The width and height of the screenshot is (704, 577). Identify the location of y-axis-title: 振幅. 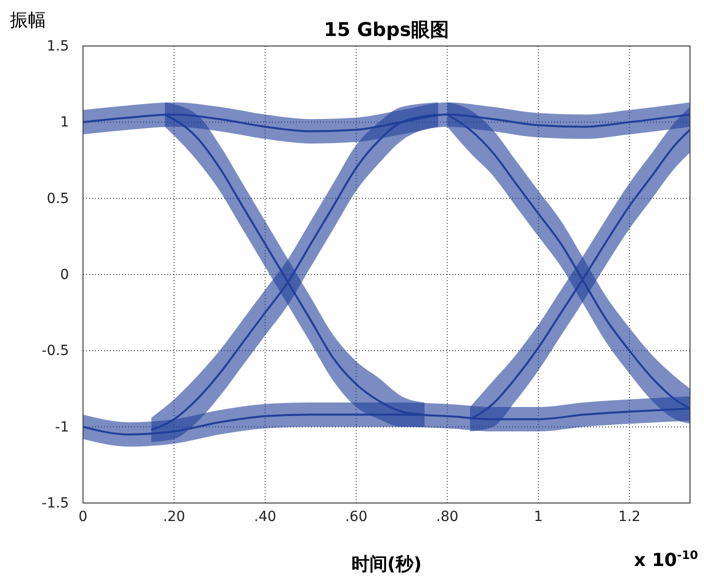
(28, 20).